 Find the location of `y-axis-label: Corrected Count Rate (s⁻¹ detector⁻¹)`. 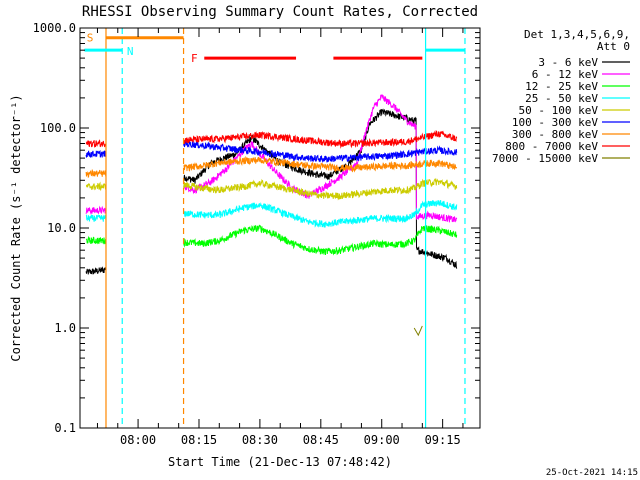

y-axis-label: Corrected Count Rate (s⁻¹ detector⁻¹) is located at coordinates (16, 227).